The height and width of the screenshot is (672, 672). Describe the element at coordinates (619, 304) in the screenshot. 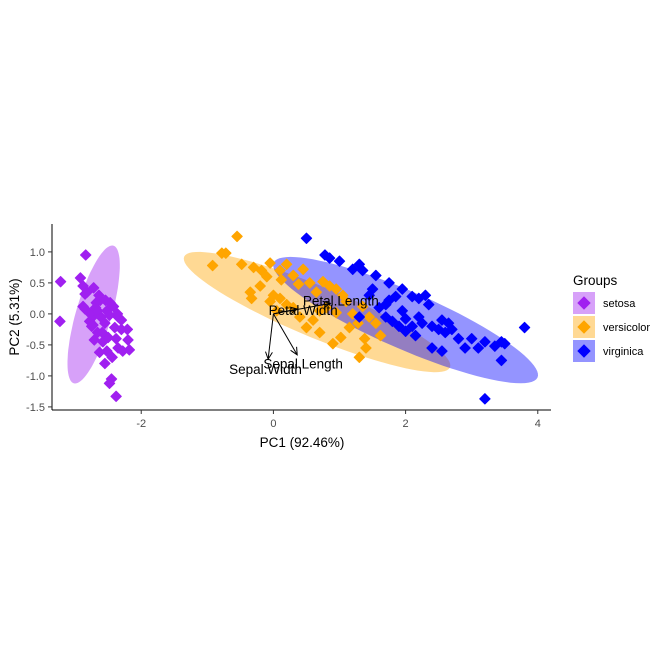

I see `legend-label-setosa: setosa` at that location.